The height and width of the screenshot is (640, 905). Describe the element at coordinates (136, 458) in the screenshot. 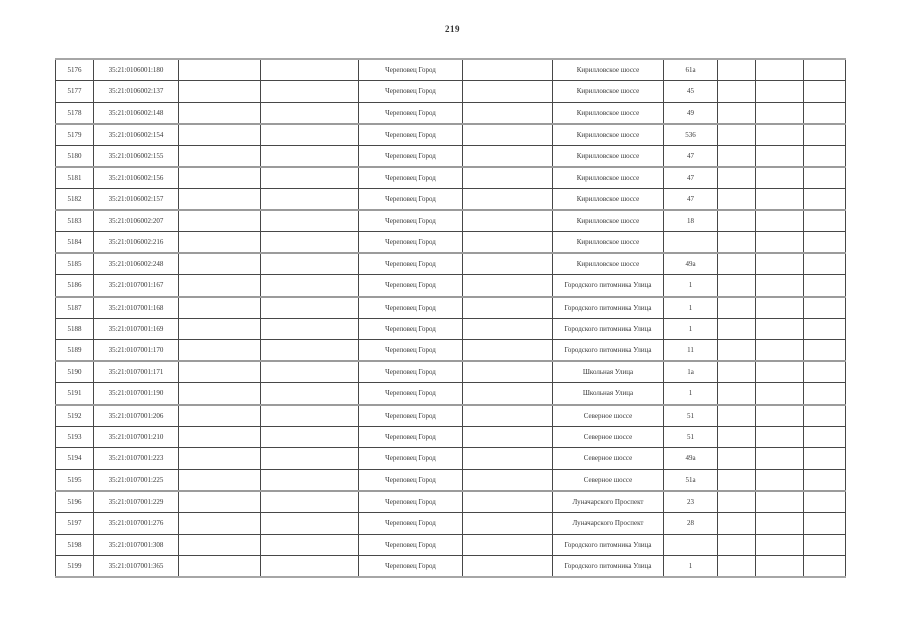

I see `table-cell: 35:21:0107001:223` at that location.